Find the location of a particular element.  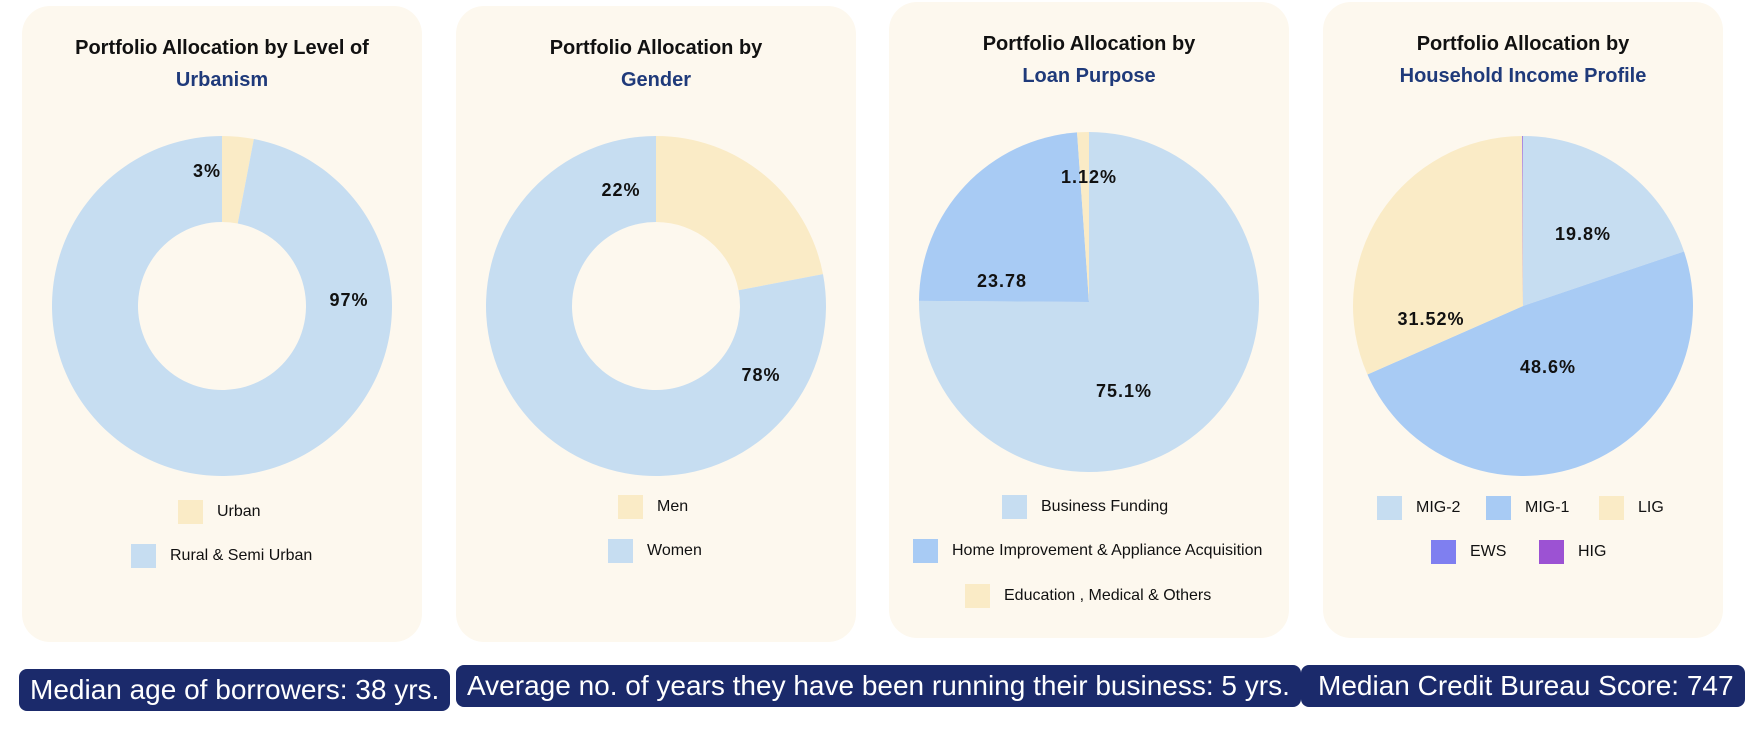

urbanism-donut-chart: 3% 97% is located at coordinates (221, 306).